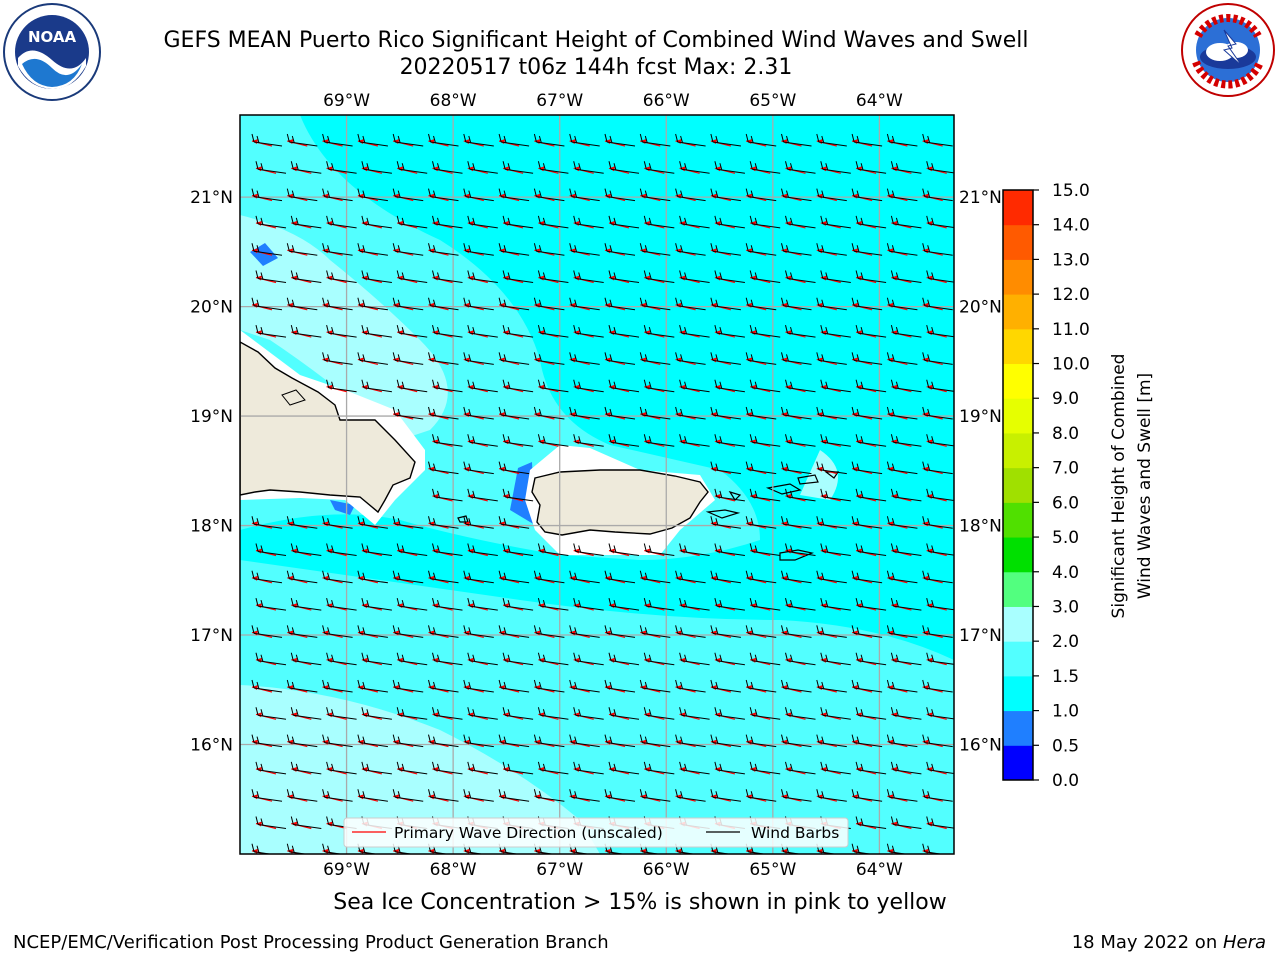 The image size is (1280, 960). Describe the element at coordinates (1065, 677) in the screenshot. I see `colorbar-tick-label: 1.5` at that location.